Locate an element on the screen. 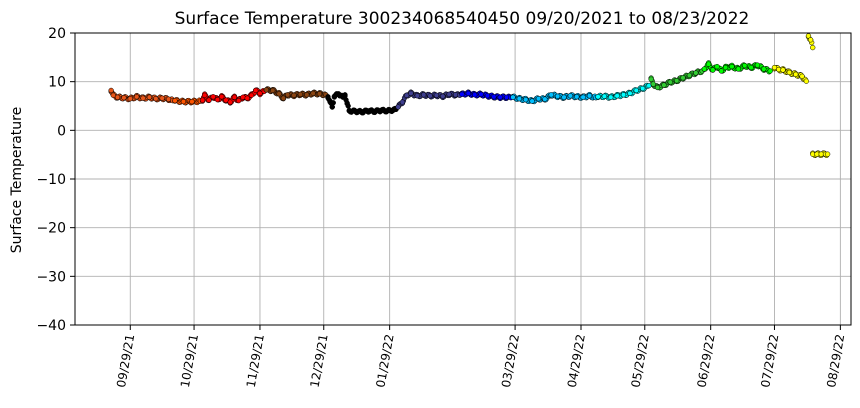  x-tick-label: 08/29/22 is located at coordinates (835, 361).